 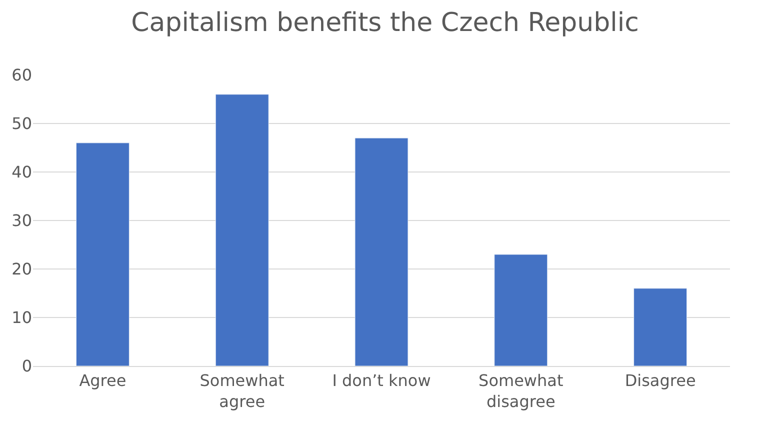 What do you see at coordinates (22, 124) in the screenshot?
I see `y-tick-label: 50` at bounding box center [22, 124].